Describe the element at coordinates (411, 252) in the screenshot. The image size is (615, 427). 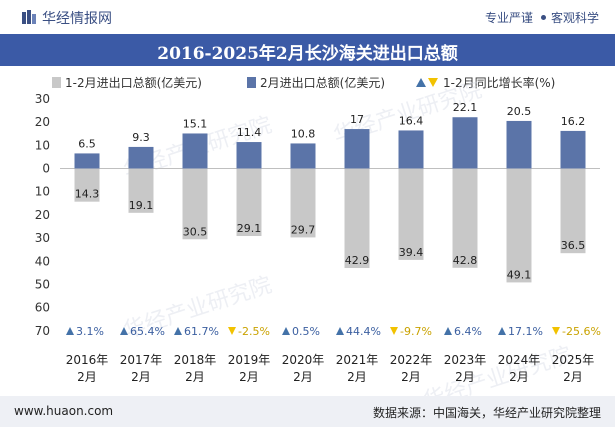
I see `data-label-total: 39.4` at that location.